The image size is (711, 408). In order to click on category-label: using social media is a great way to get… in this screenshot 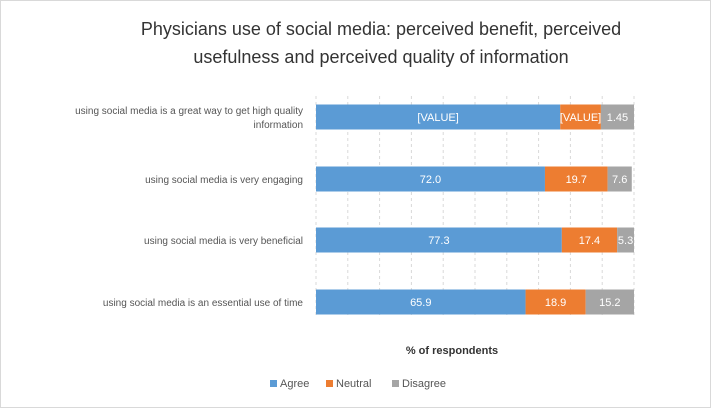, I will do `click(189, 111)`.